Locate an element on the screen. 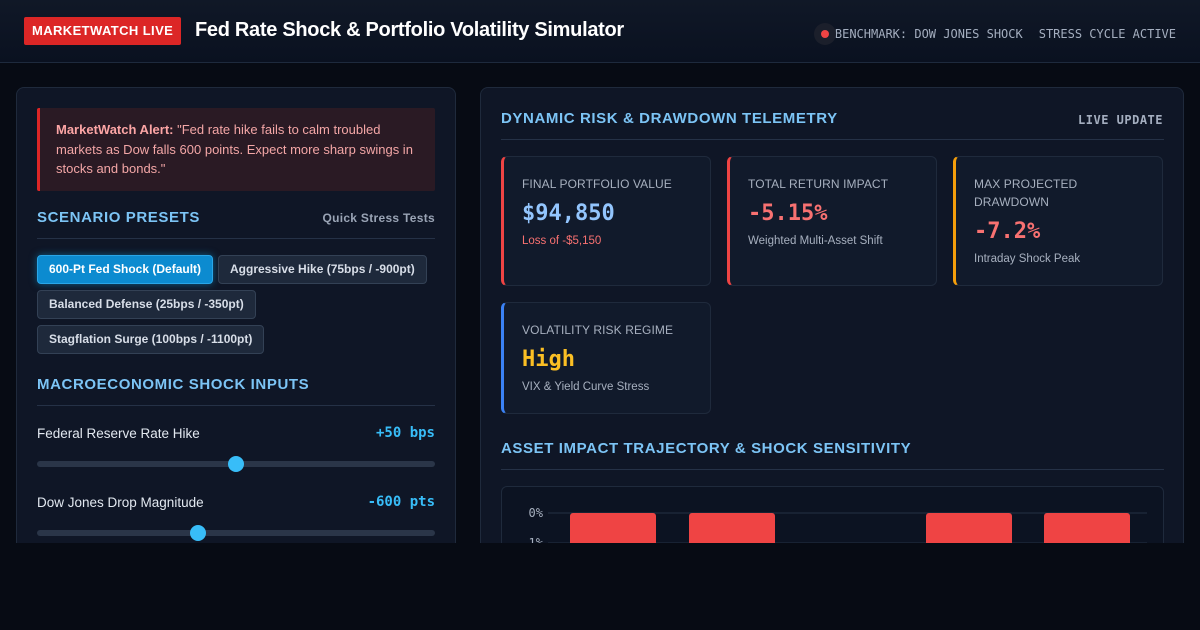 This screenshot has width=1200, height=630. presets-subtitle: Quick Stress Tests is located at coordinates (378, 218).